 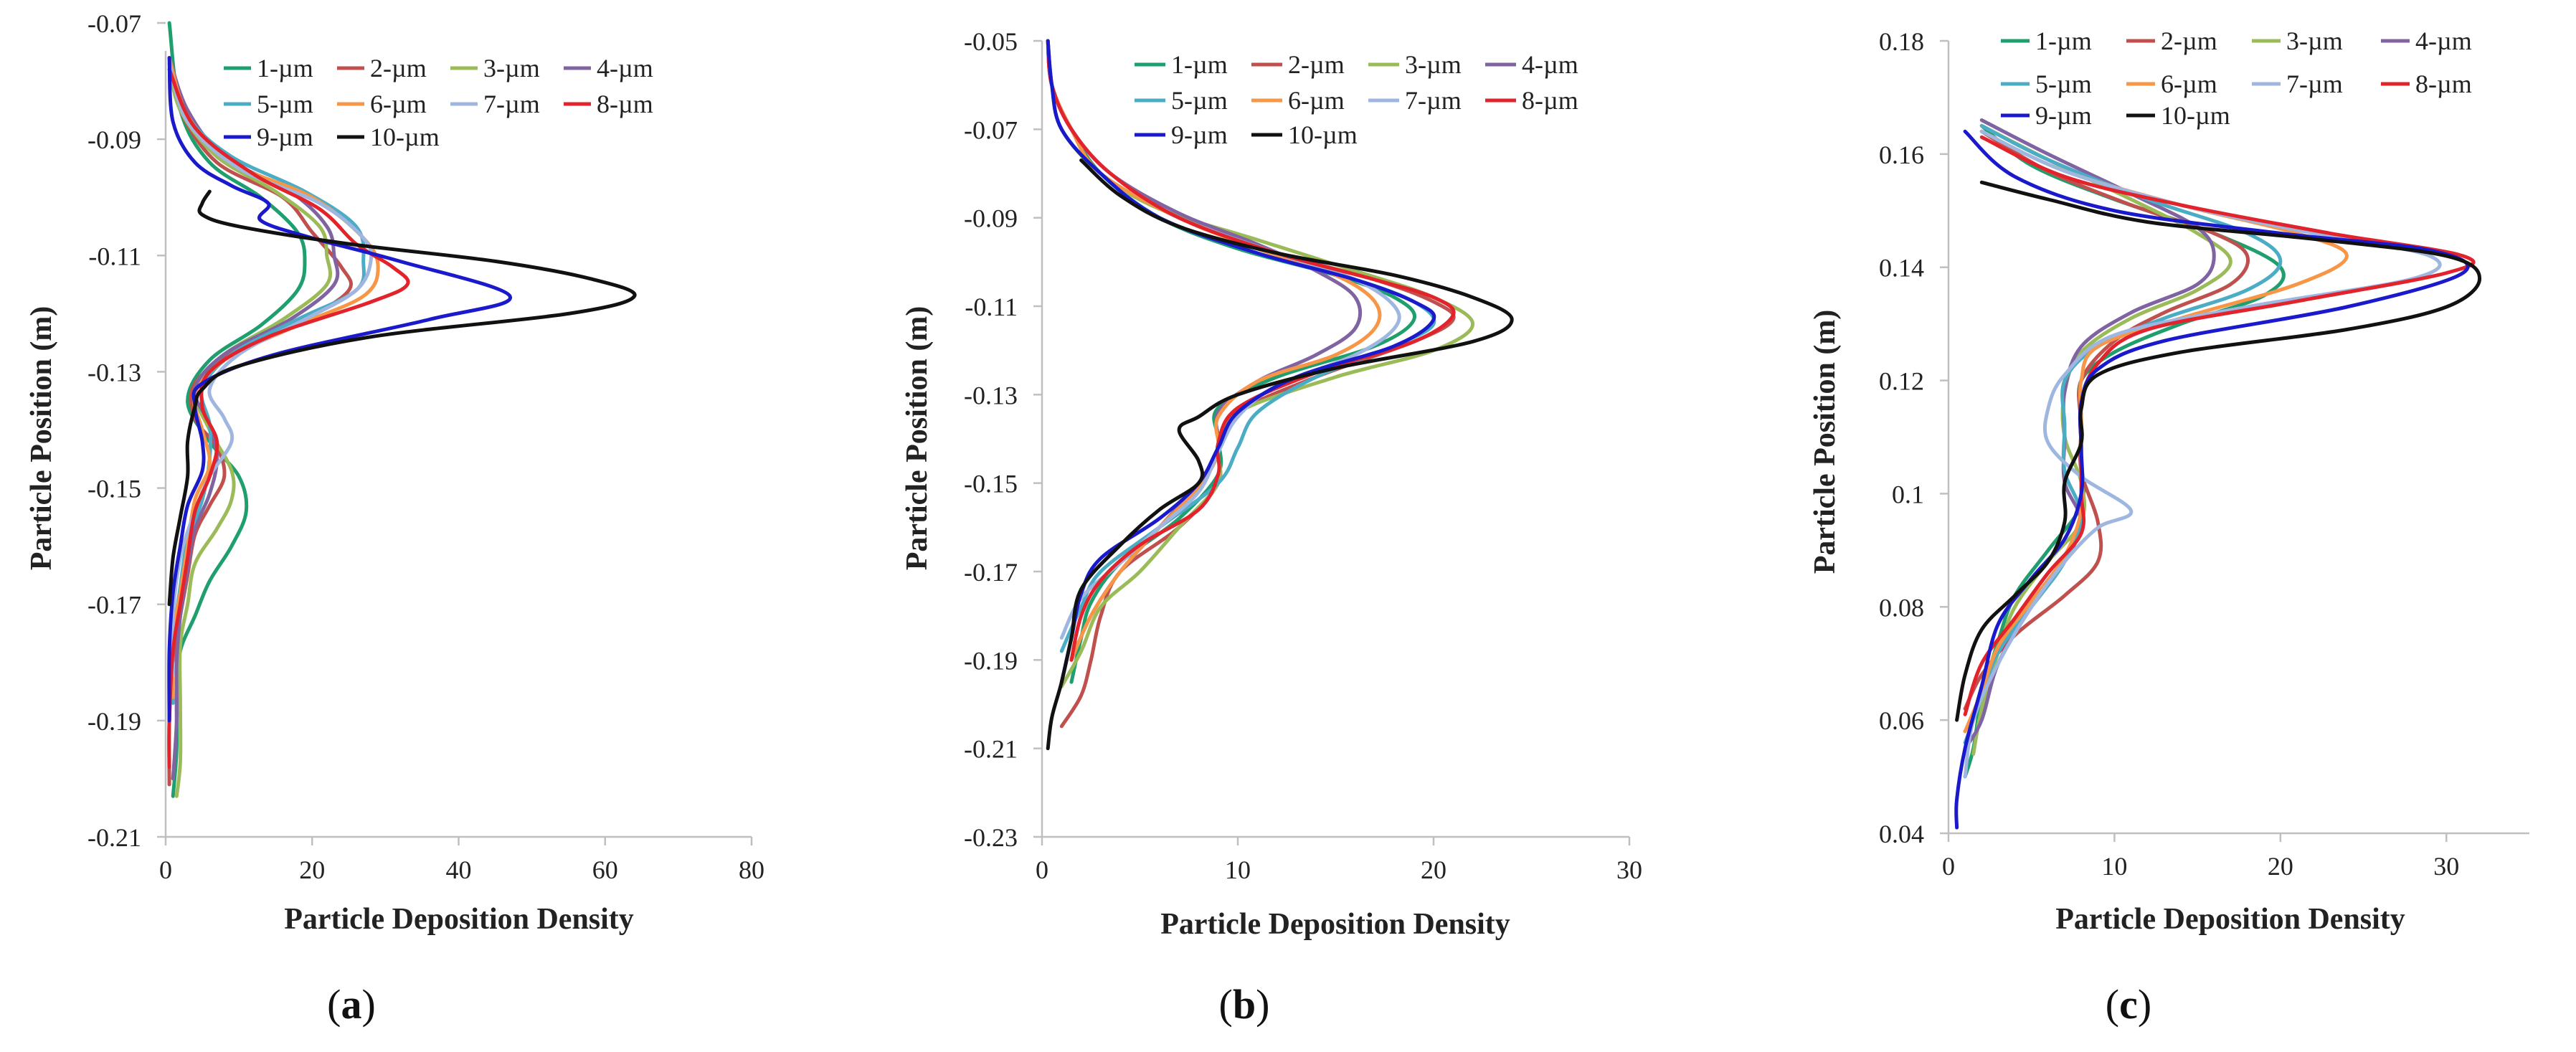 What do you see at coordinates (625, 68) in the screenshot?
I see `panel-a-legend-label: 4-µm` at bounding box center [625, 68].